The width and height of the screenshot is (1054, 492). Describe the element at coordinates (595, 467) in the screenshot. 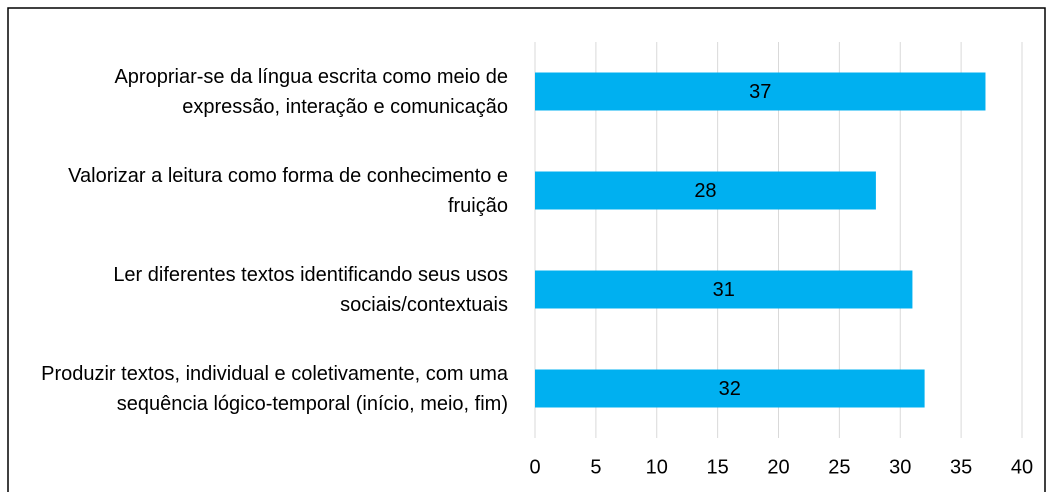

I see `x-tick-label: 5` at that location.